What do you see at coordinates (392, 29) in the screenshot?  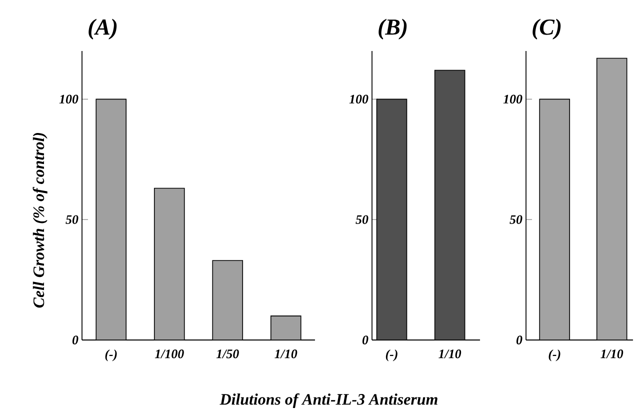 I see `chart-title: (B)` at bounding box center [392, 29].